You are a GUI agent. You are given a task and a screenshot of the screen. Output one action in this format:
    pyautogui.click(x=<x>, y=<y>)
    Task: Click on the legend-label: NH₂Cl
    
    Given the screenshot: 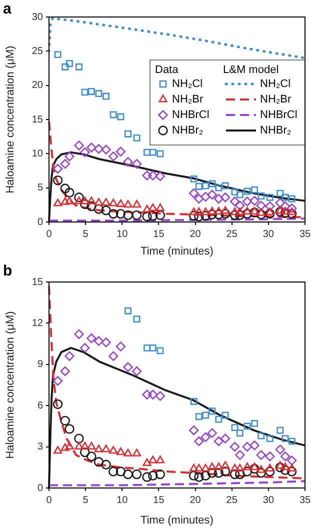 What is the action you would take?
    pyautogui.click(x=275, y=84)
    